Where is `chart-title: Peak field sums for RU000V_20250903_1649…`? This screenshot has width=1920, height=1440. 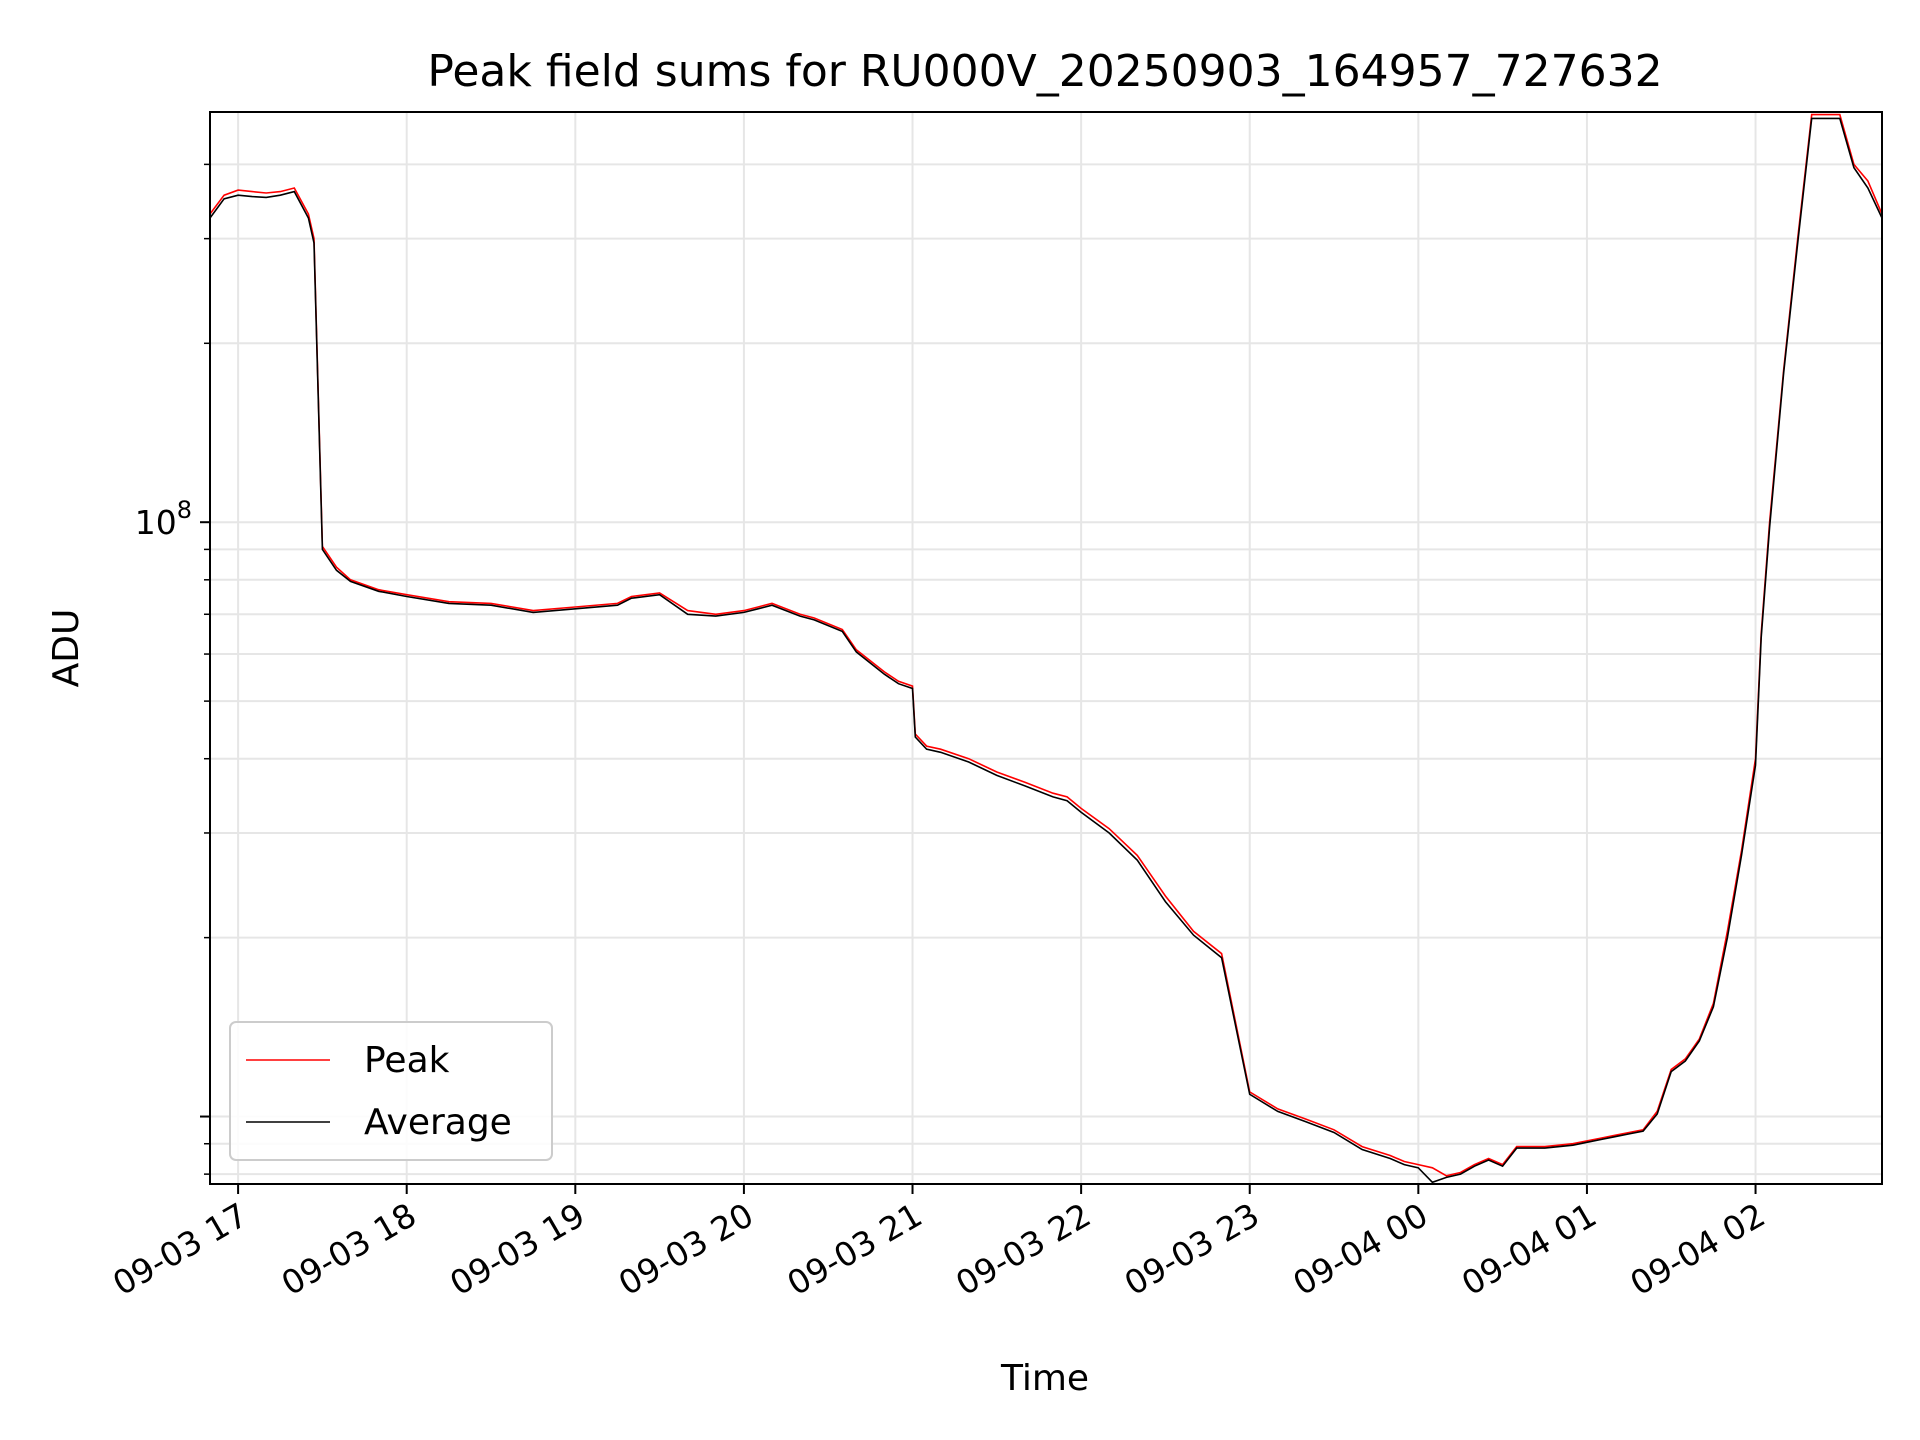 chart-title: Peak field sums for RU000V_20250903_1649… is located at coordinates (1044, 71).